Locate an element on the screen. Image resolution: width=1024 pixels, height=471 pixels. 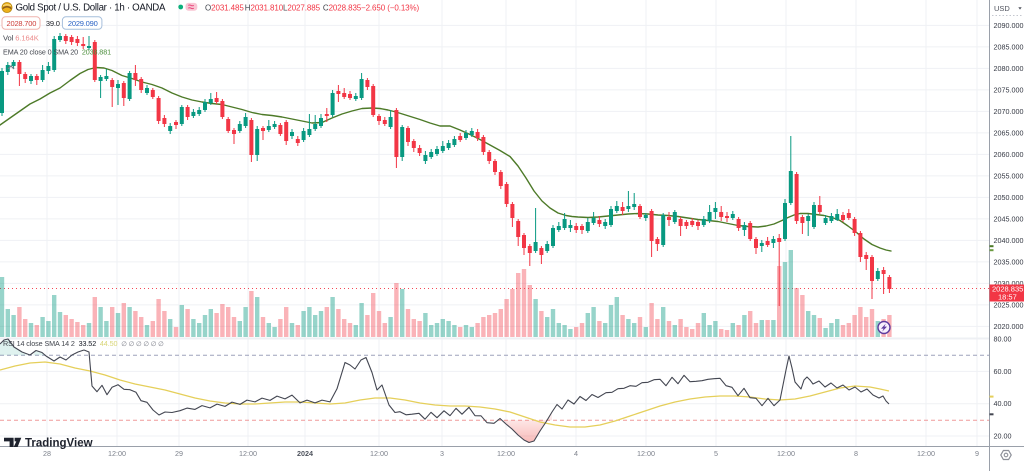
svg-text: 2045.000 is located at coordinates (1009, 218).